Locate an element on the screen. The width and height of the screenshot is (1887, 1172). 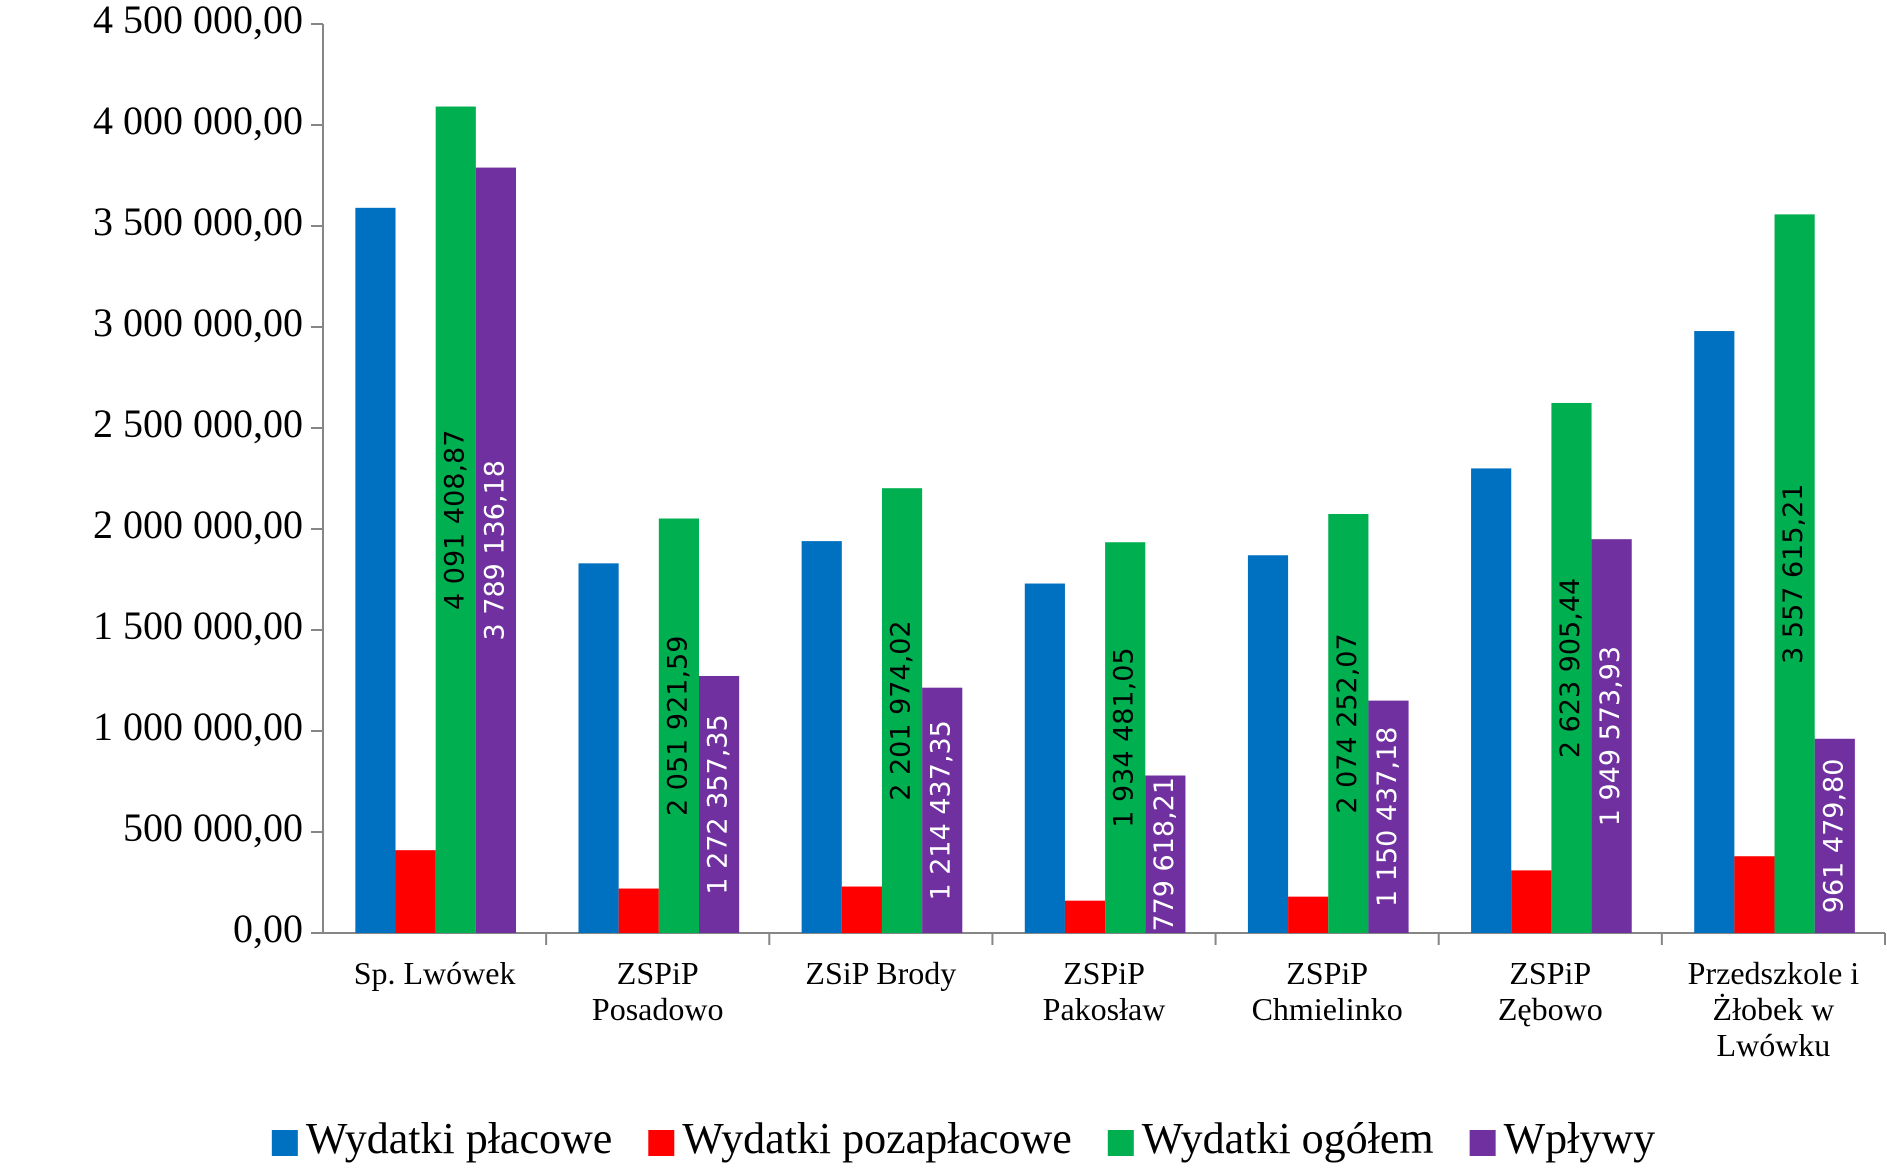
x-tick-label: Sp. Lwówek is located at coordinates (434, 973).